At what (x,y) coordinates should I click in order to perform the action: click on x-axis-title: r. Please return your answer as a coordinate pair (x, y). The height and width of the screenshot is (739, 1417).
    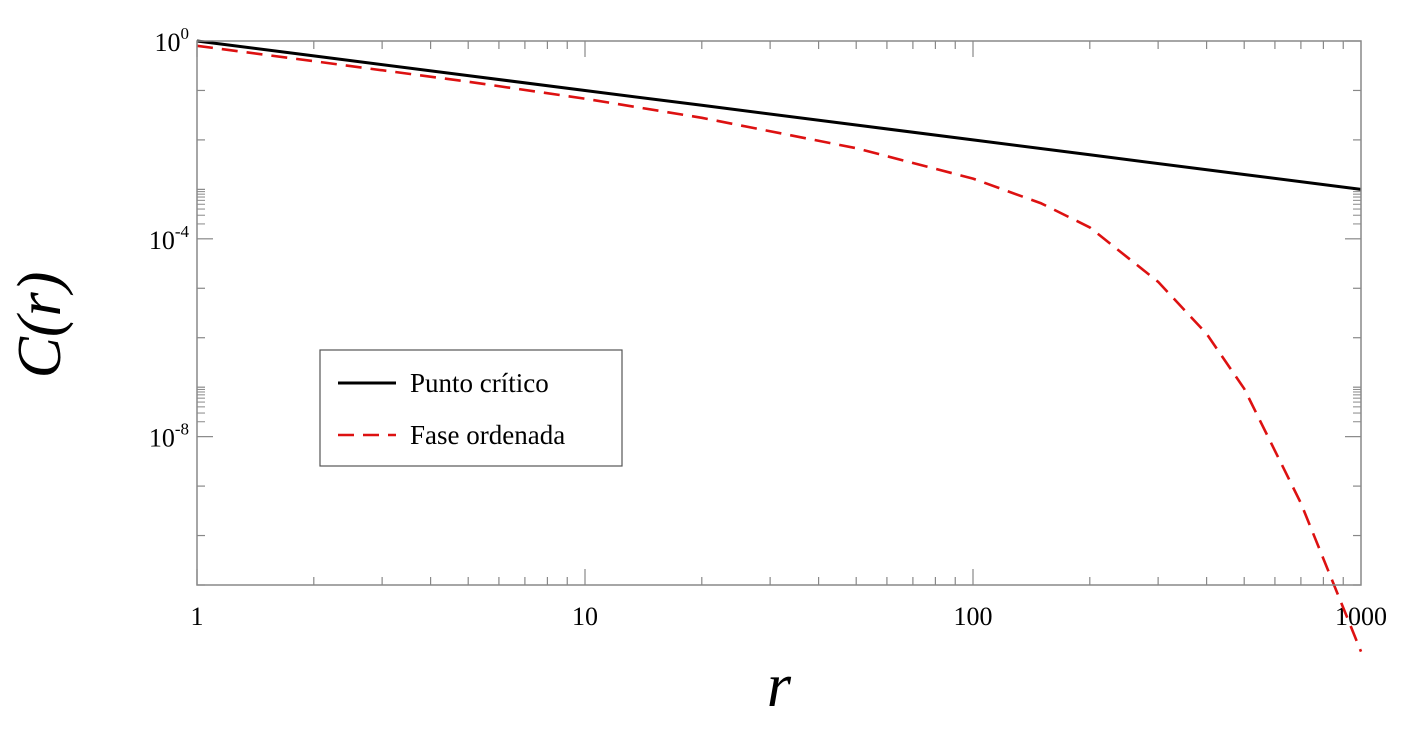
    Looking at the image, I should click on (779, 686).